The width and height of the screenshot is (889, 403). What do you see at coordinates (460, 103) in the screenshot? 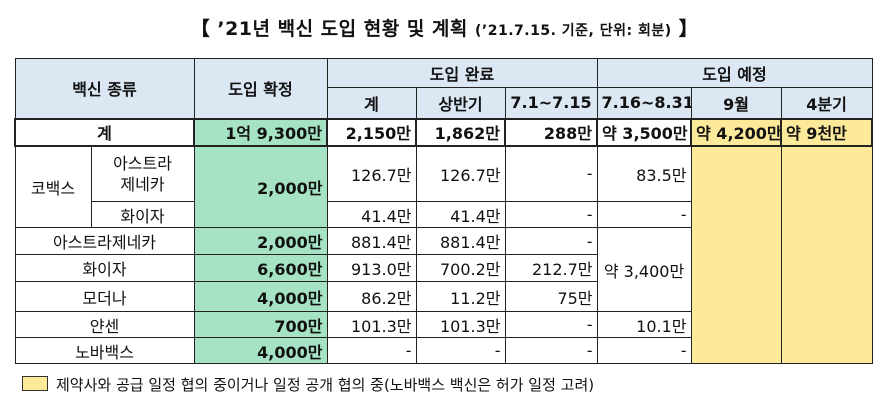
I see `header-first-half: 상반기` at bounding box center [460, 103].